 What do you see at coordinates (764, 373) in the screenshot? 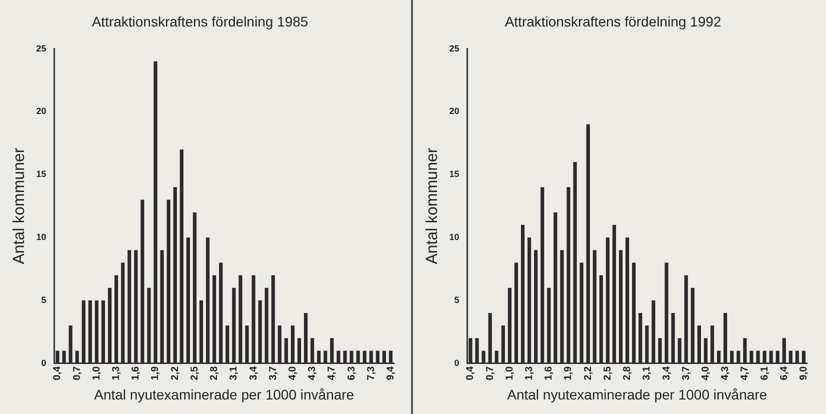
I see `x-tick-label: 6,1` at bounding box center [764, 373].